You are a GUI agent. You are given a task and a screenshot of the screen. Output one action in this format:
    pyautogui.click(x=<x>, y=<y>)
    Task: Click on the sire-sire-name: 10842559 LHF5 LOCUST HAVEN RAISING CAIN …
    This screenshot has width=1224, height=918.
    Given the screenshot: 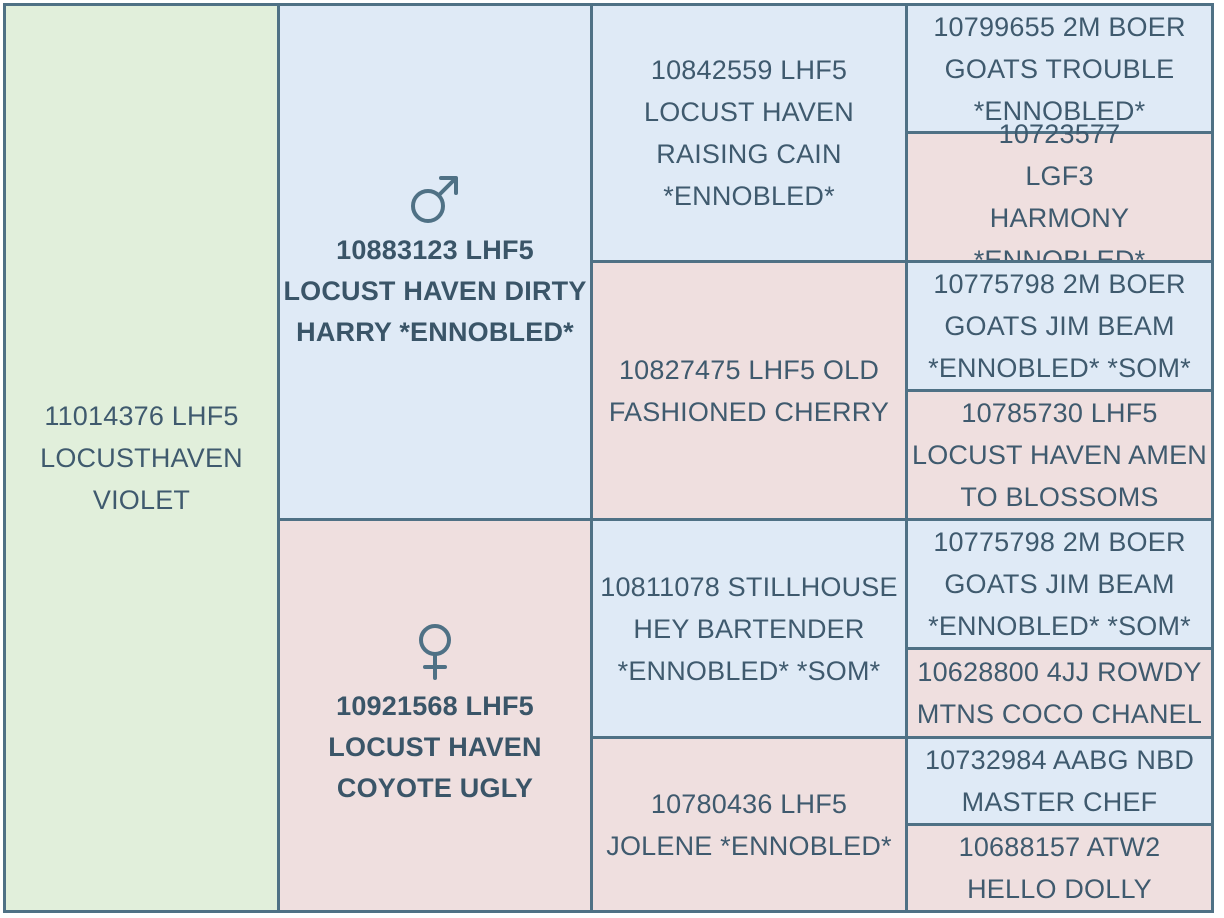 What is the action you would take?
    pyautogui.click(x=749, y=133)
    